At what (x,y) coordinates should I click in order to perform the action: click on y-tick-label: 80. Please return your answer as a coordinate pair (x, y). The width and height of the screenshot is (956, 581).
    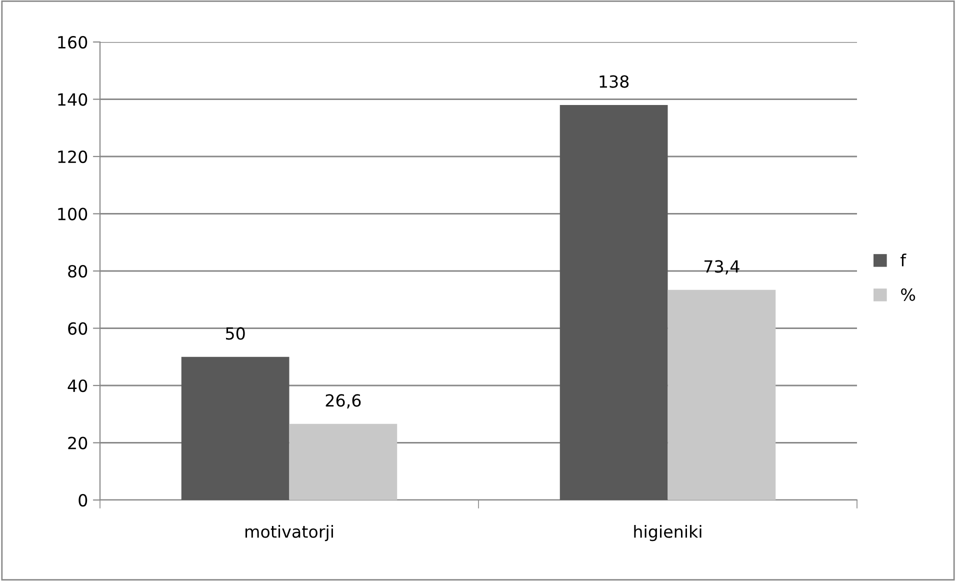
    Looking at the image, I should click on (78, 271).